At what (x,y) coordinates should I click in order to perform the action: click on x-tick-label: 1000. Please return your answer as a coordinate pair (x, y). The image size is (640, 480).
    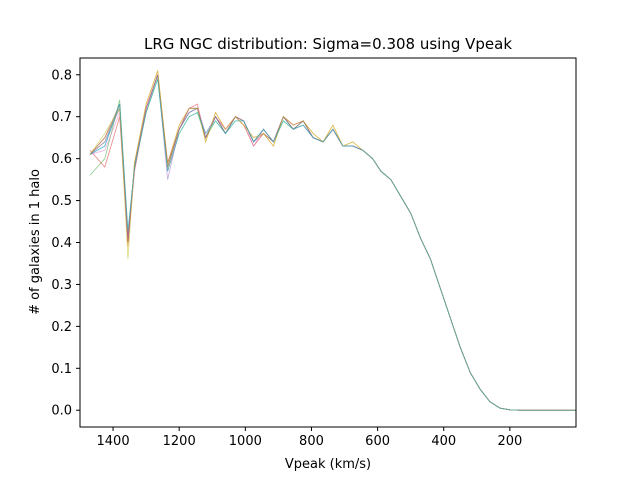
    Looking at the image, I should click on (245, 441).